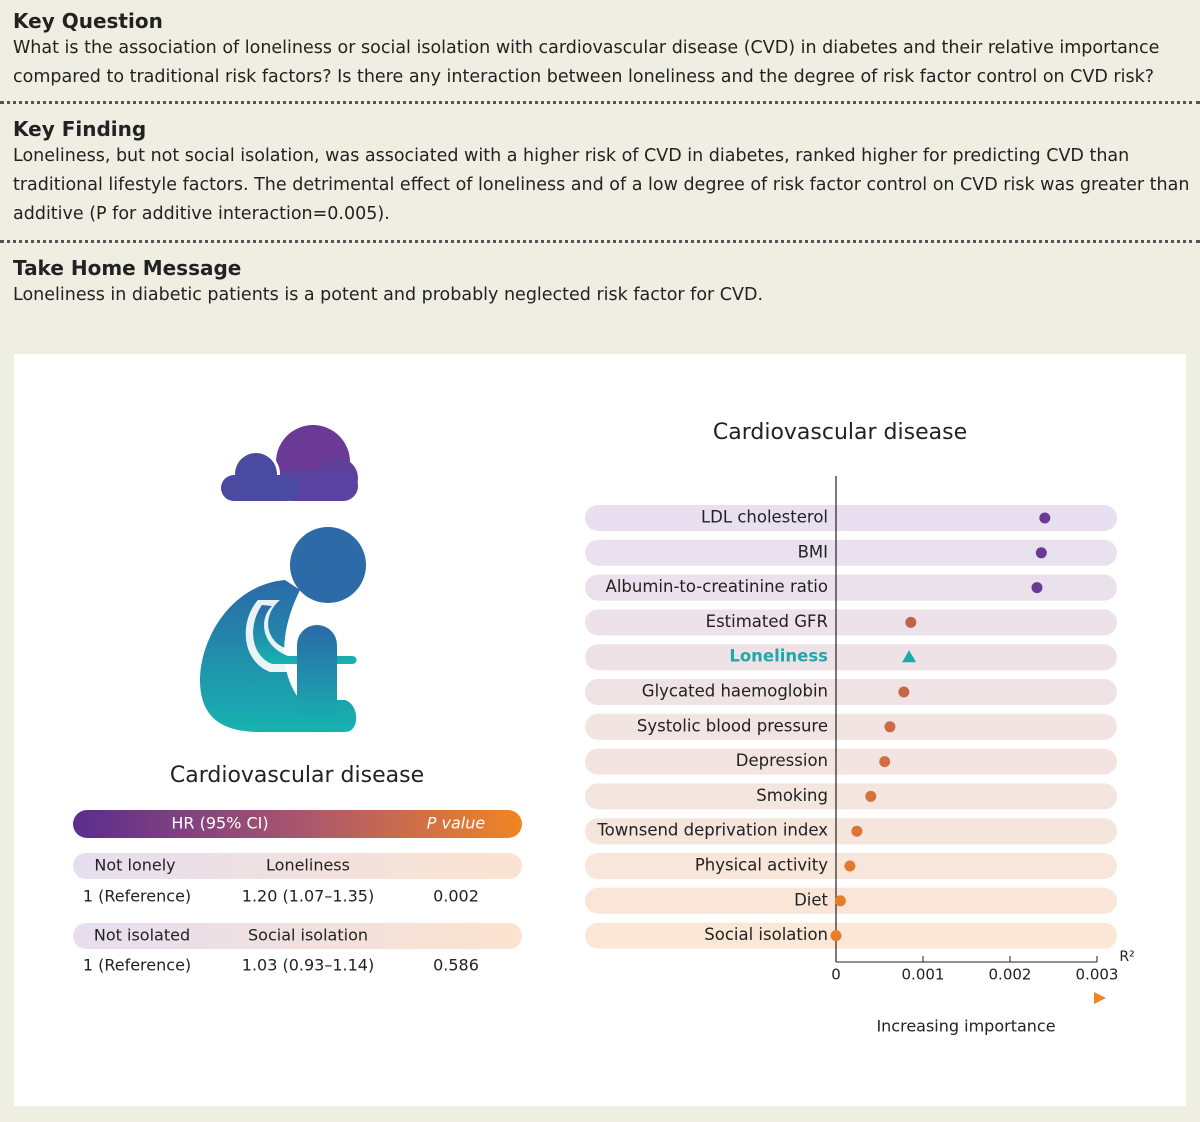 The image size is (1200, 1122). Describe the element at coordinates (811, 899) in the screenshot. I see `category-label: Diet` at that location.